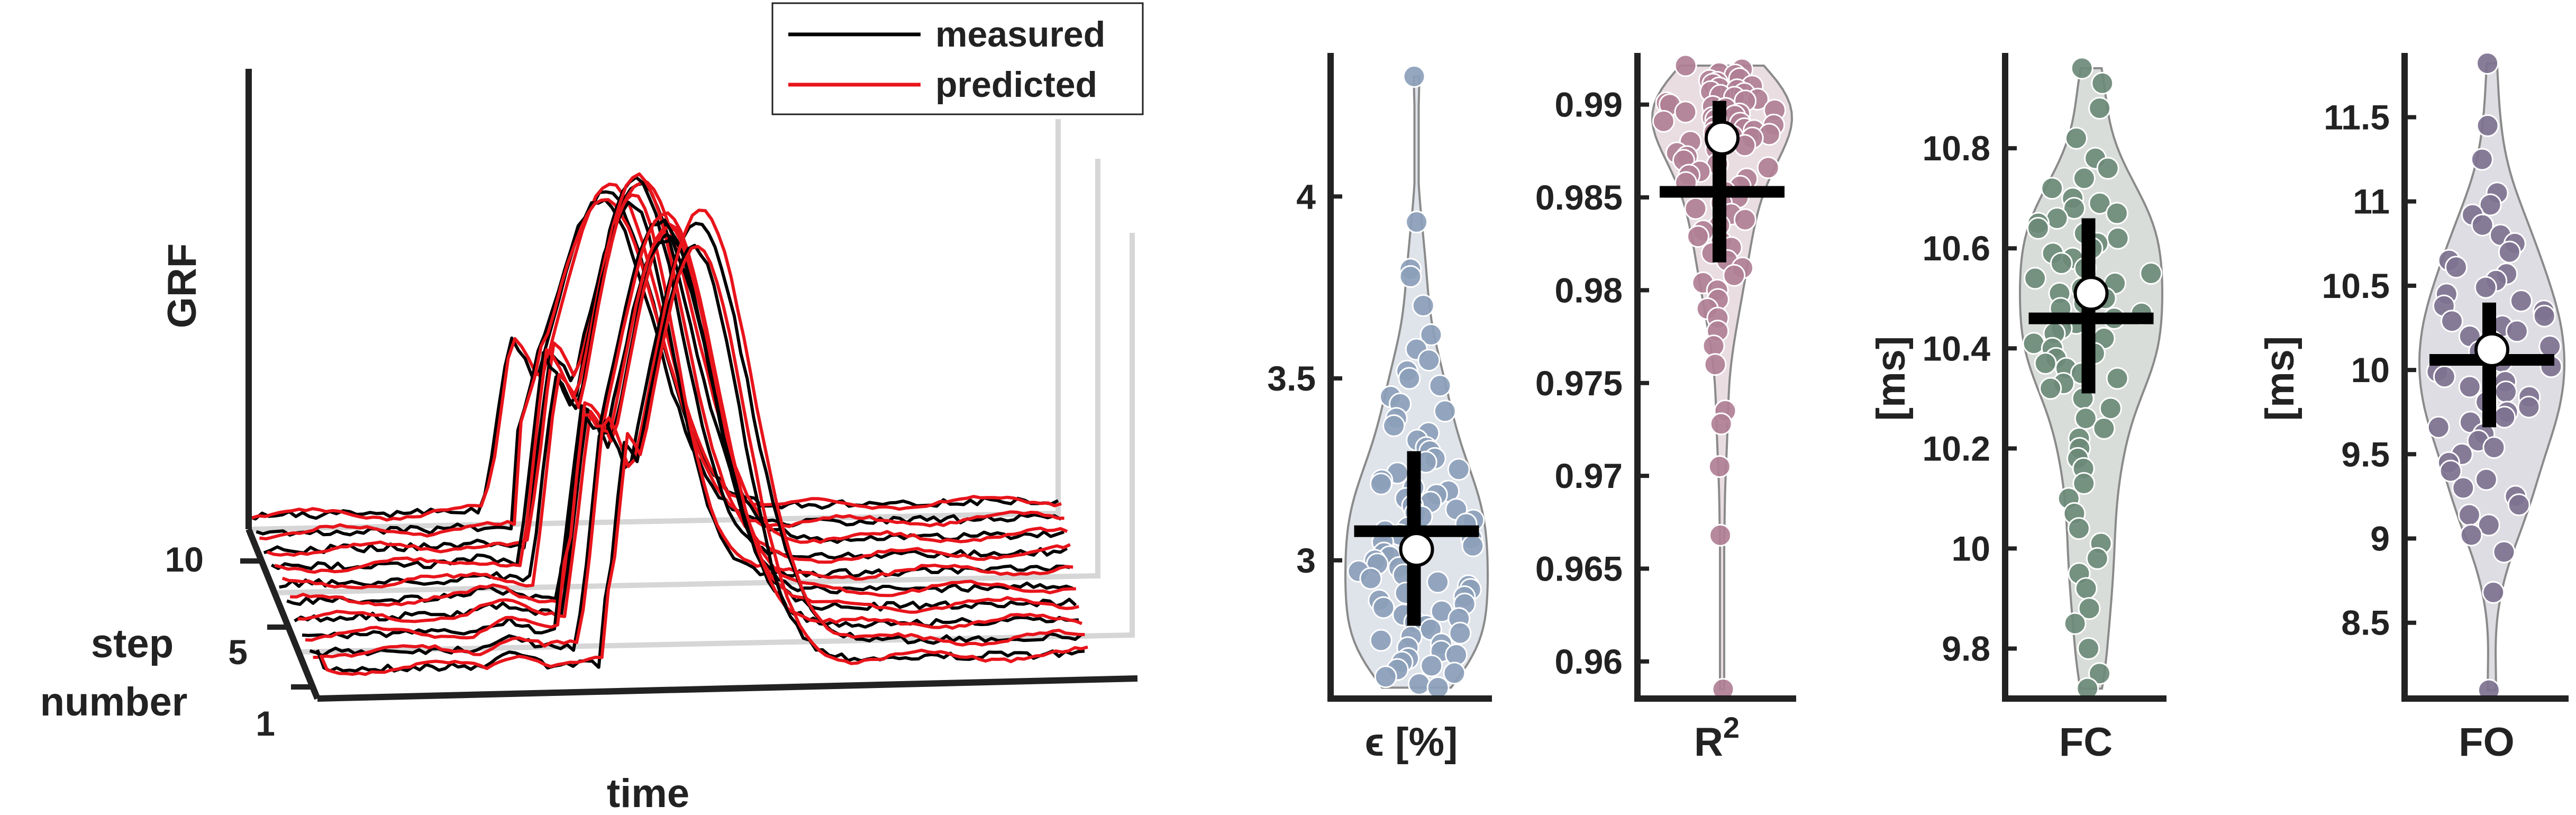 The width and height of the screenshot is (2576, 815). What do you see at coordinates (2370, 370) in the screenshot?
I see `y-tick-label-4: 10` at bounding box center [2370, 370].